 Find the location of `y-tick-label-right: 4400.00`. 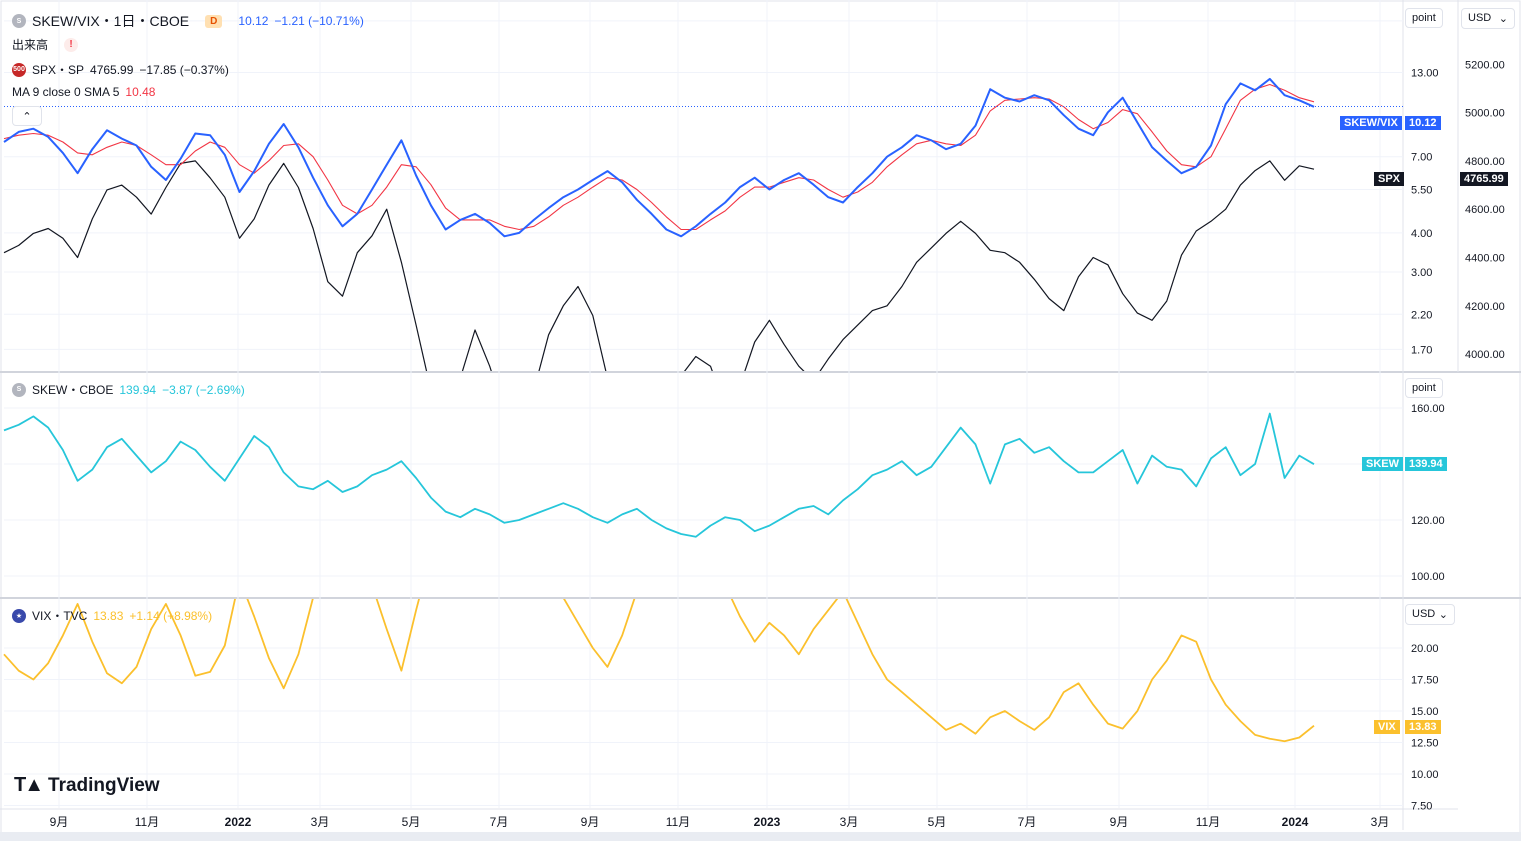

y-tick-label-right: 4400.00 is located at coordinates (1485, 259).